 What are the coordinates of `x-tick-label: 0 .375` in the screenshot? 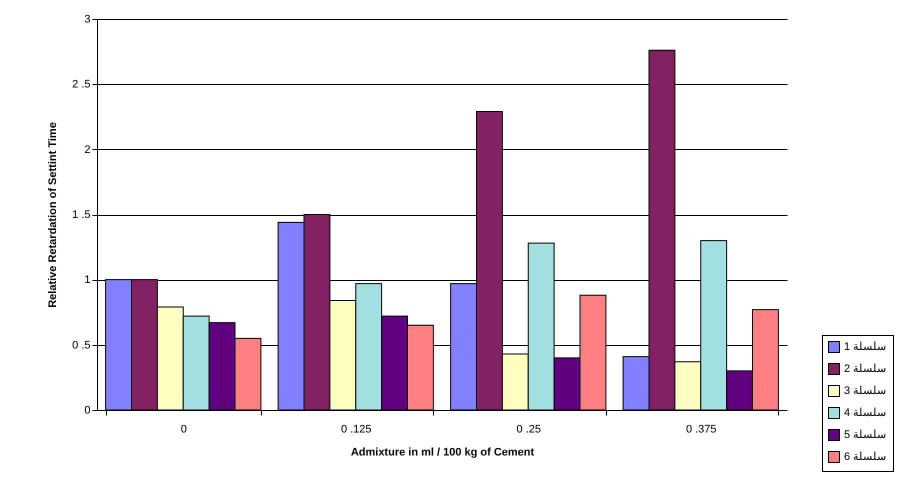 It's located at (701, 430).